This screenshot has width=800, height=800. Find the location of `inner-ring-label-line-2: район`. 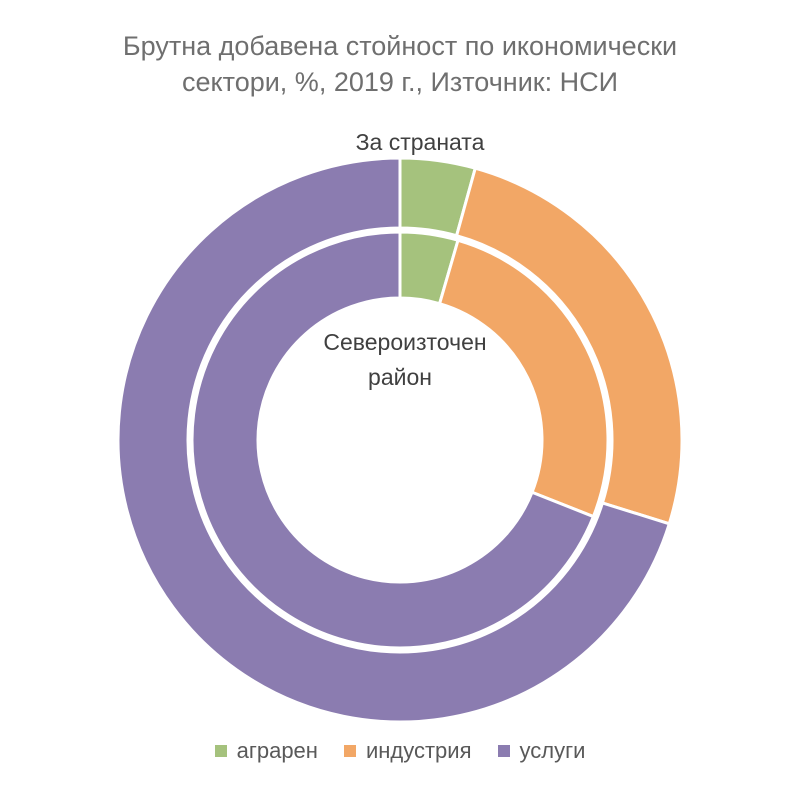

inner-ring-label-line-2: район is located at coordinates (400, 377).